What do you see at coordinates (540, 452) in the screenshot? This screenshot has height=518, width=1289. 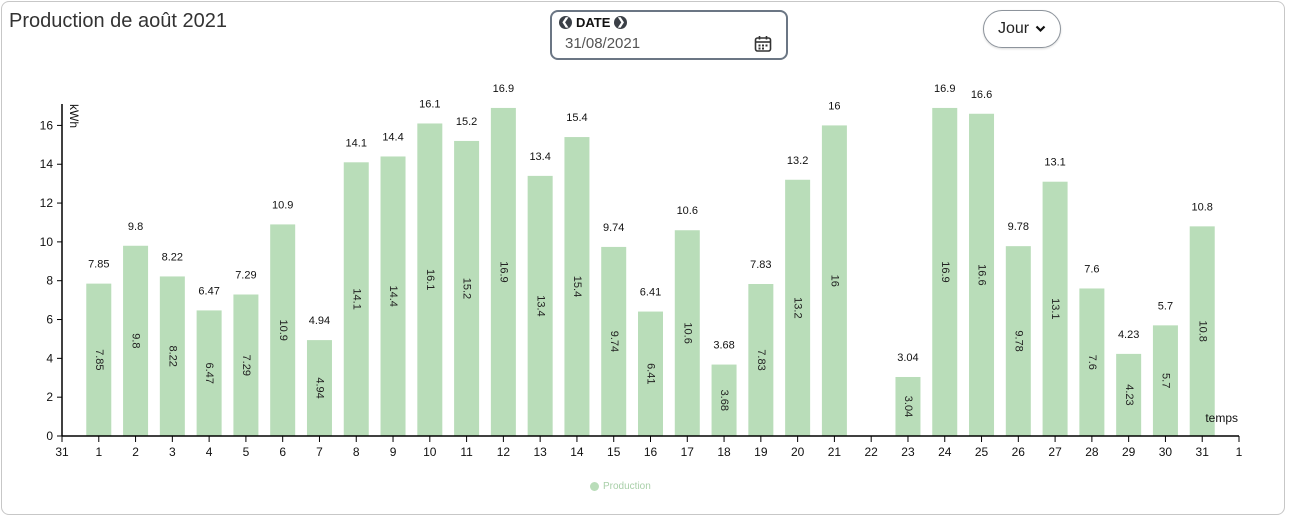 I see `x-tick-label: 13` at bounding box center [540, 452].